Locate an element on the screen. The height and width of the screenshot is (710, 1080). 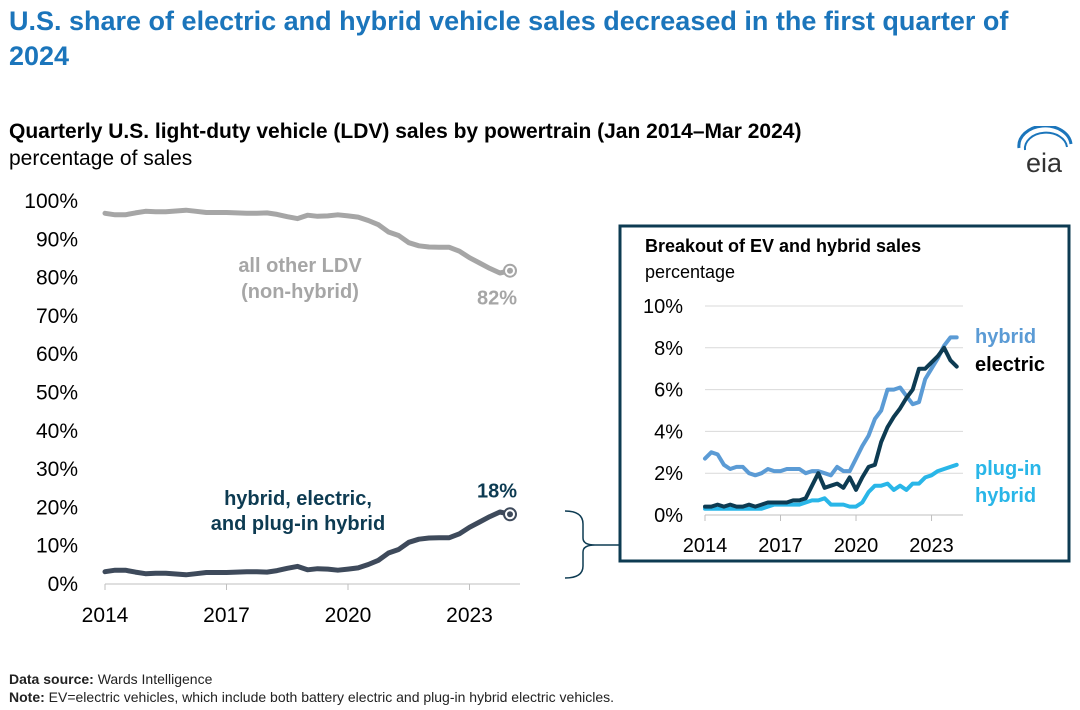
eia-logo: eia is located at coordinates (1044, 151).